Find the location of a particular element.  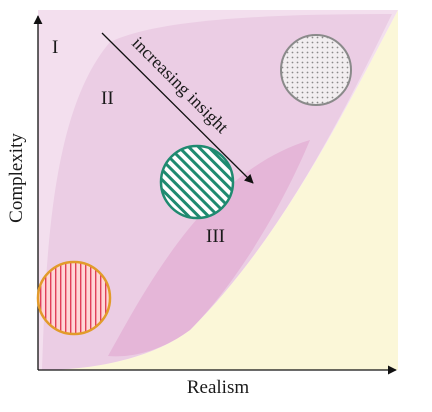

green-hatched-circle is located at coordinates (197, 182).